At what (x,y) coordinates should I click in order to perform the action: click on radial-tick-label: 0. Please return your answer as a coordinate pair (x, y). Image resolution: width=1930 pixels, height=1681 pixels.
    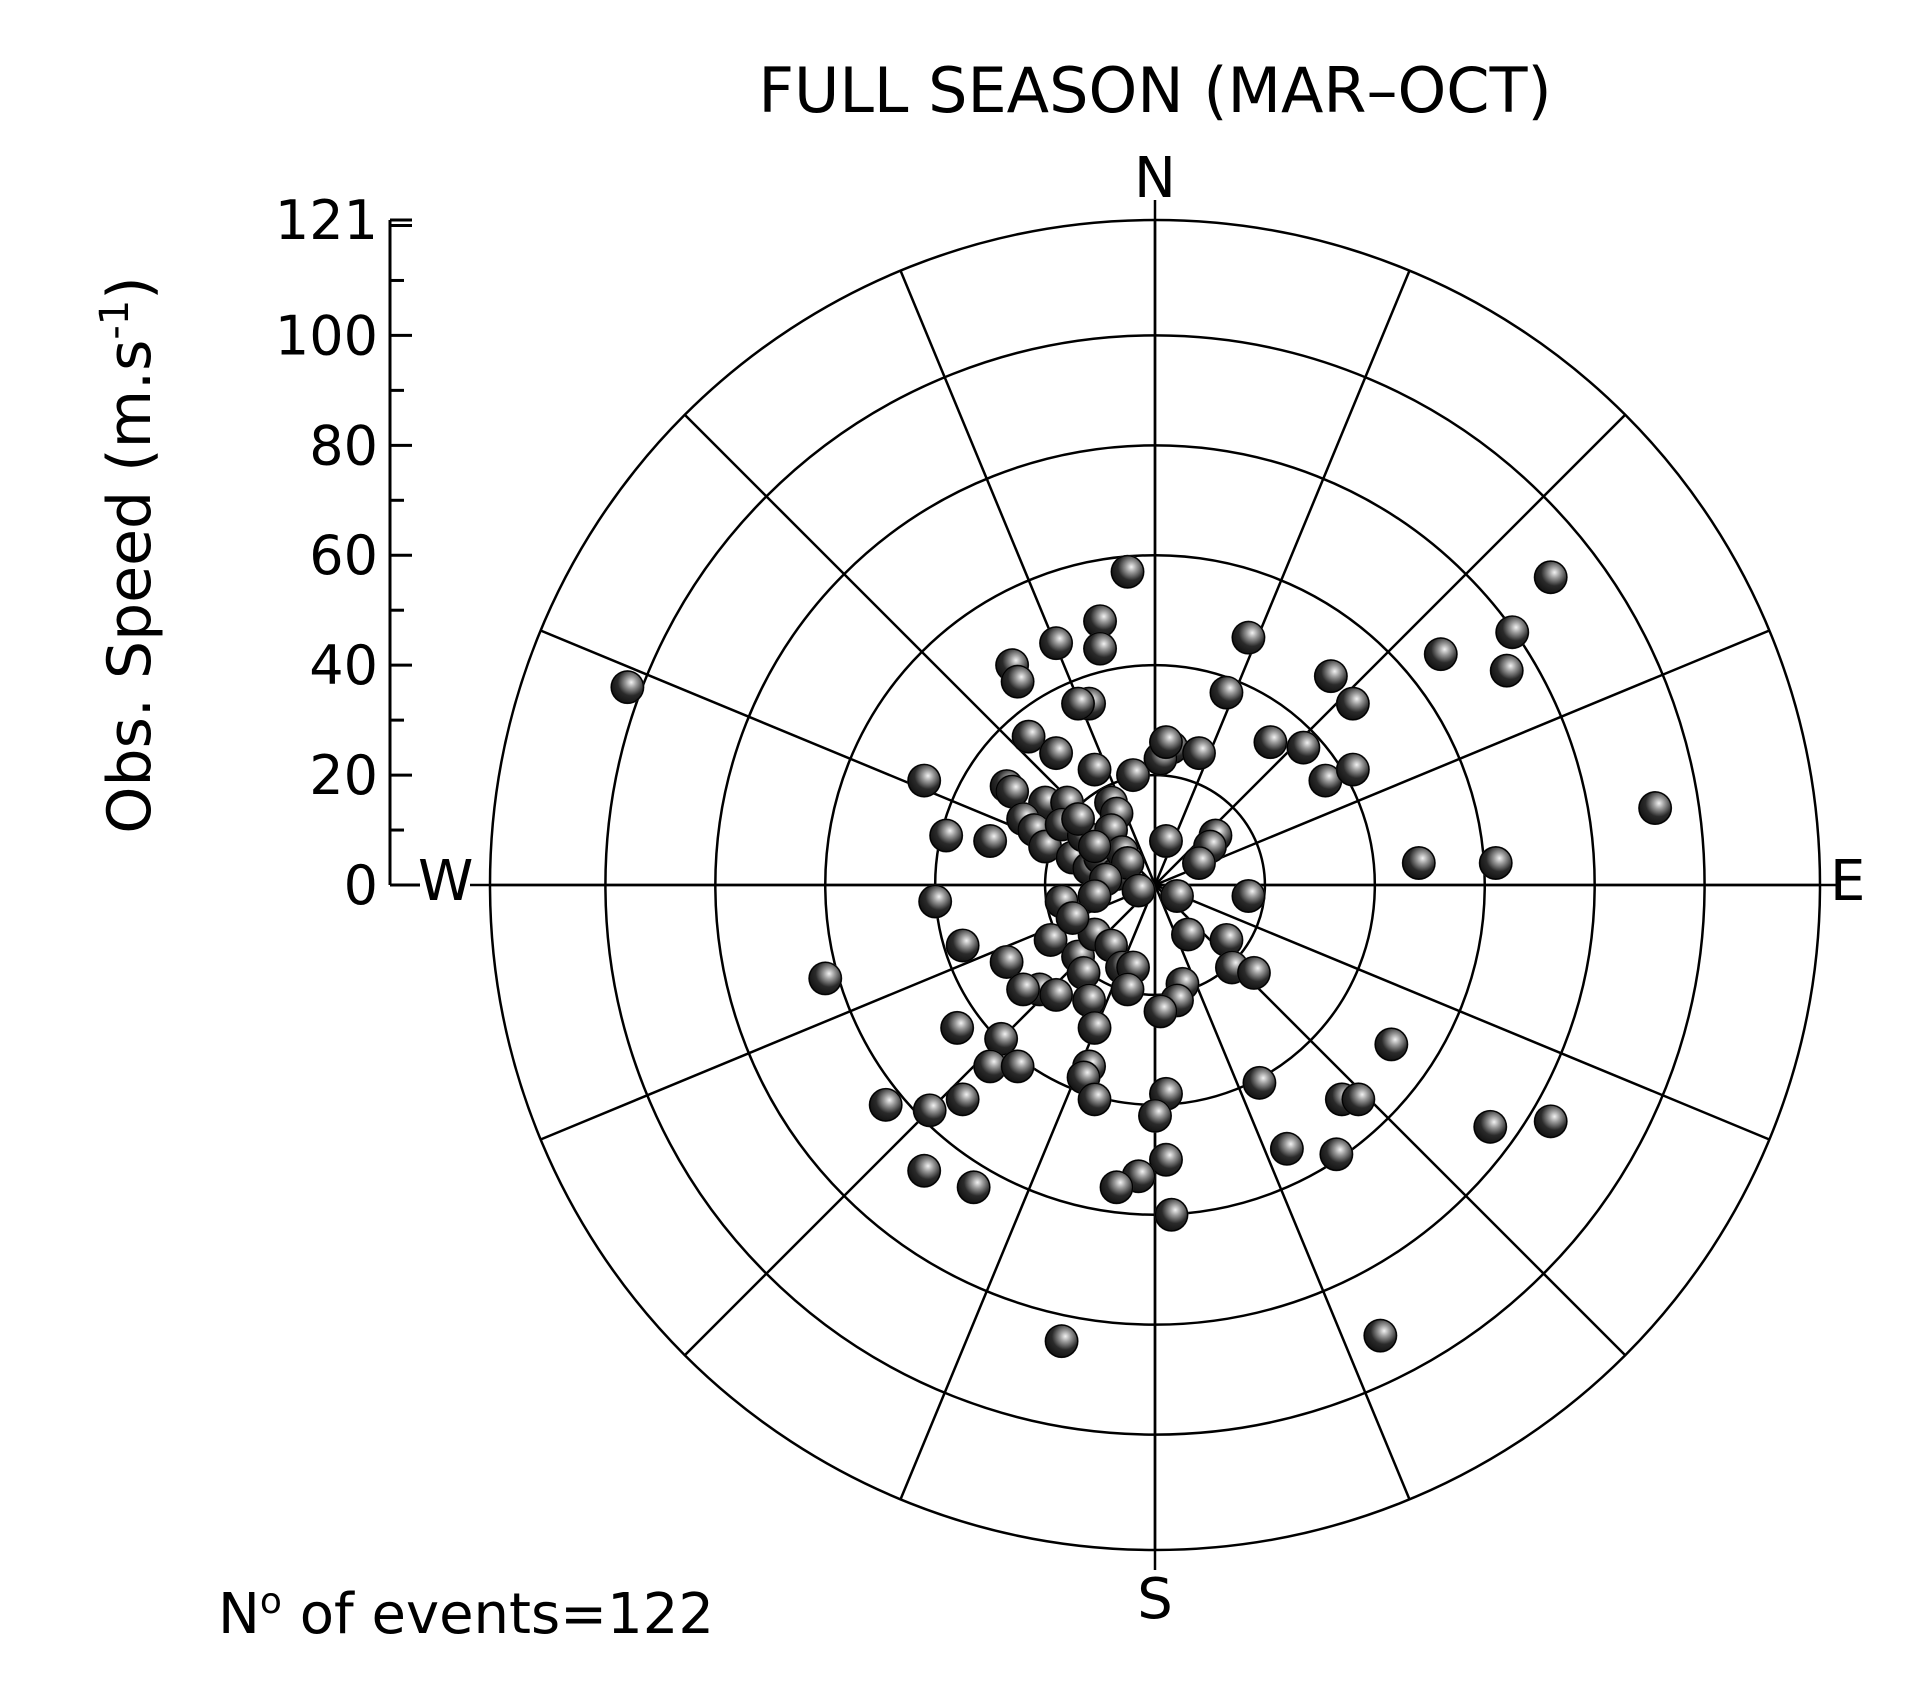
    Looking at the image, I should click on (361, 885).